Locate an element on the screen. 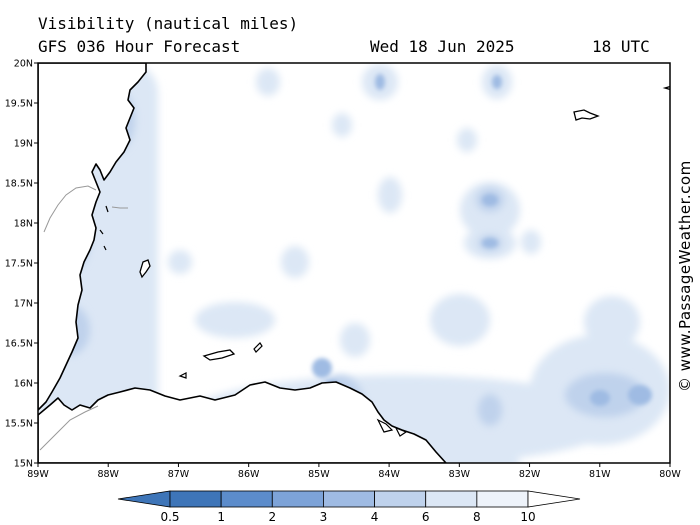  colorbar-label: 4 is located at coordinates (375, 517).